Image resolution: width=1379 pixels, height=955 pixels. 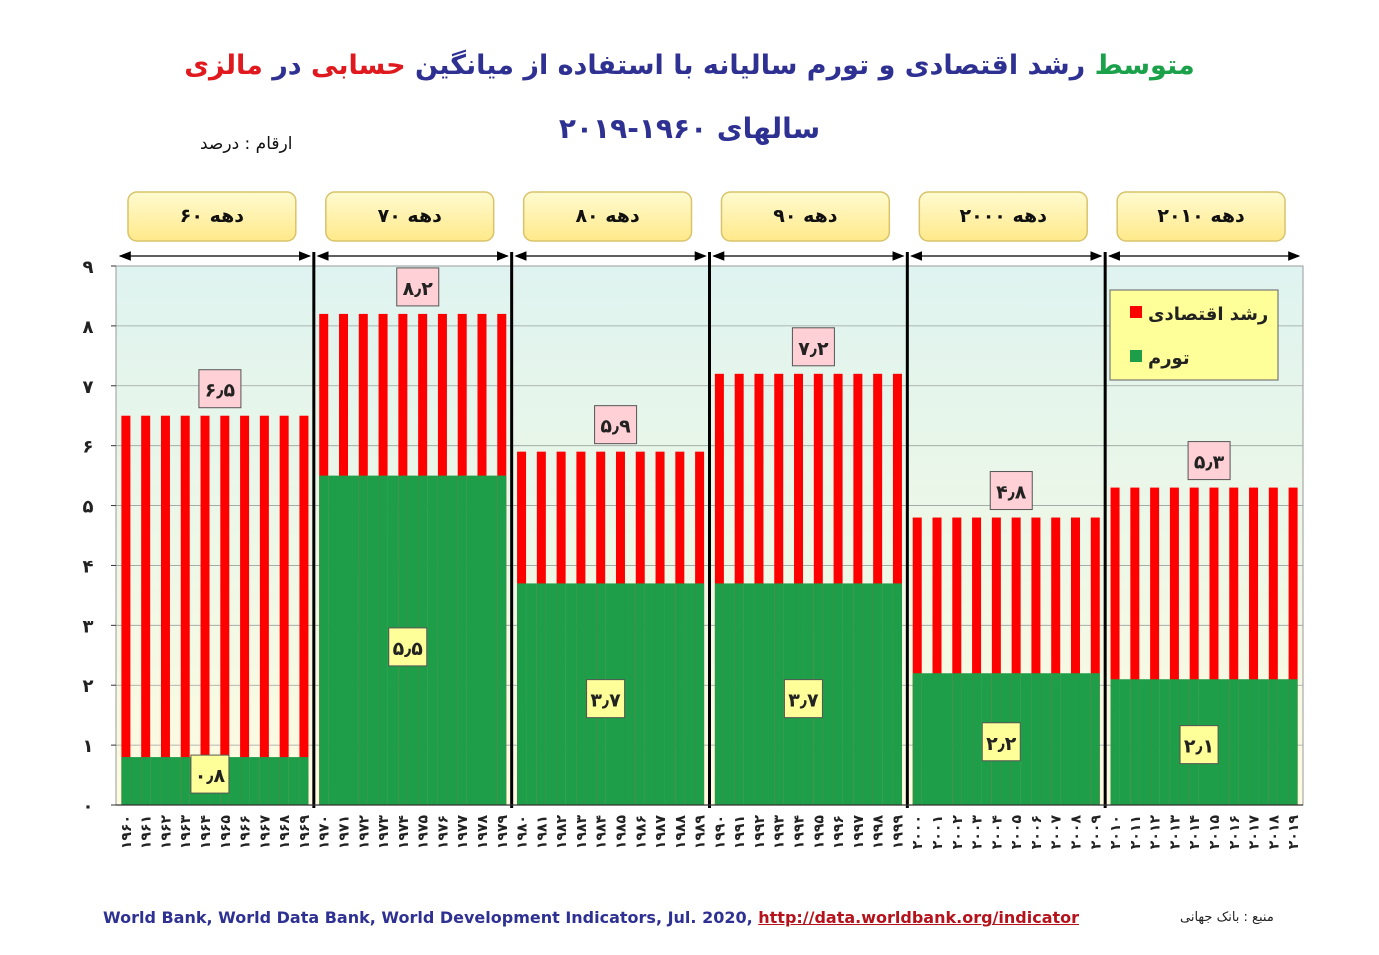 What do you see at coordinates (127, 832) in the screenshot?
I see `x-tick-label: ۱۹۶۰` at bounding box center [127, 832].